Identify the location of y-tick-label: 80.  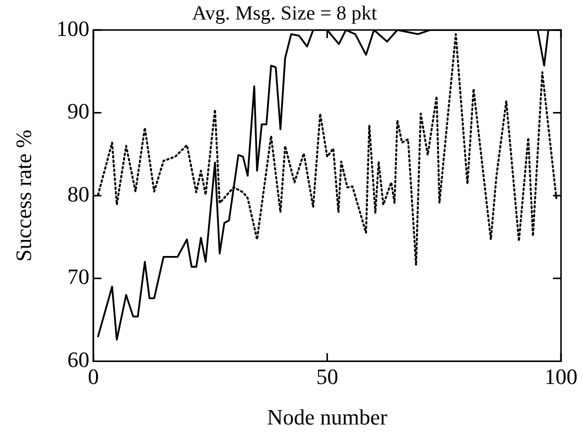
(78, 193).